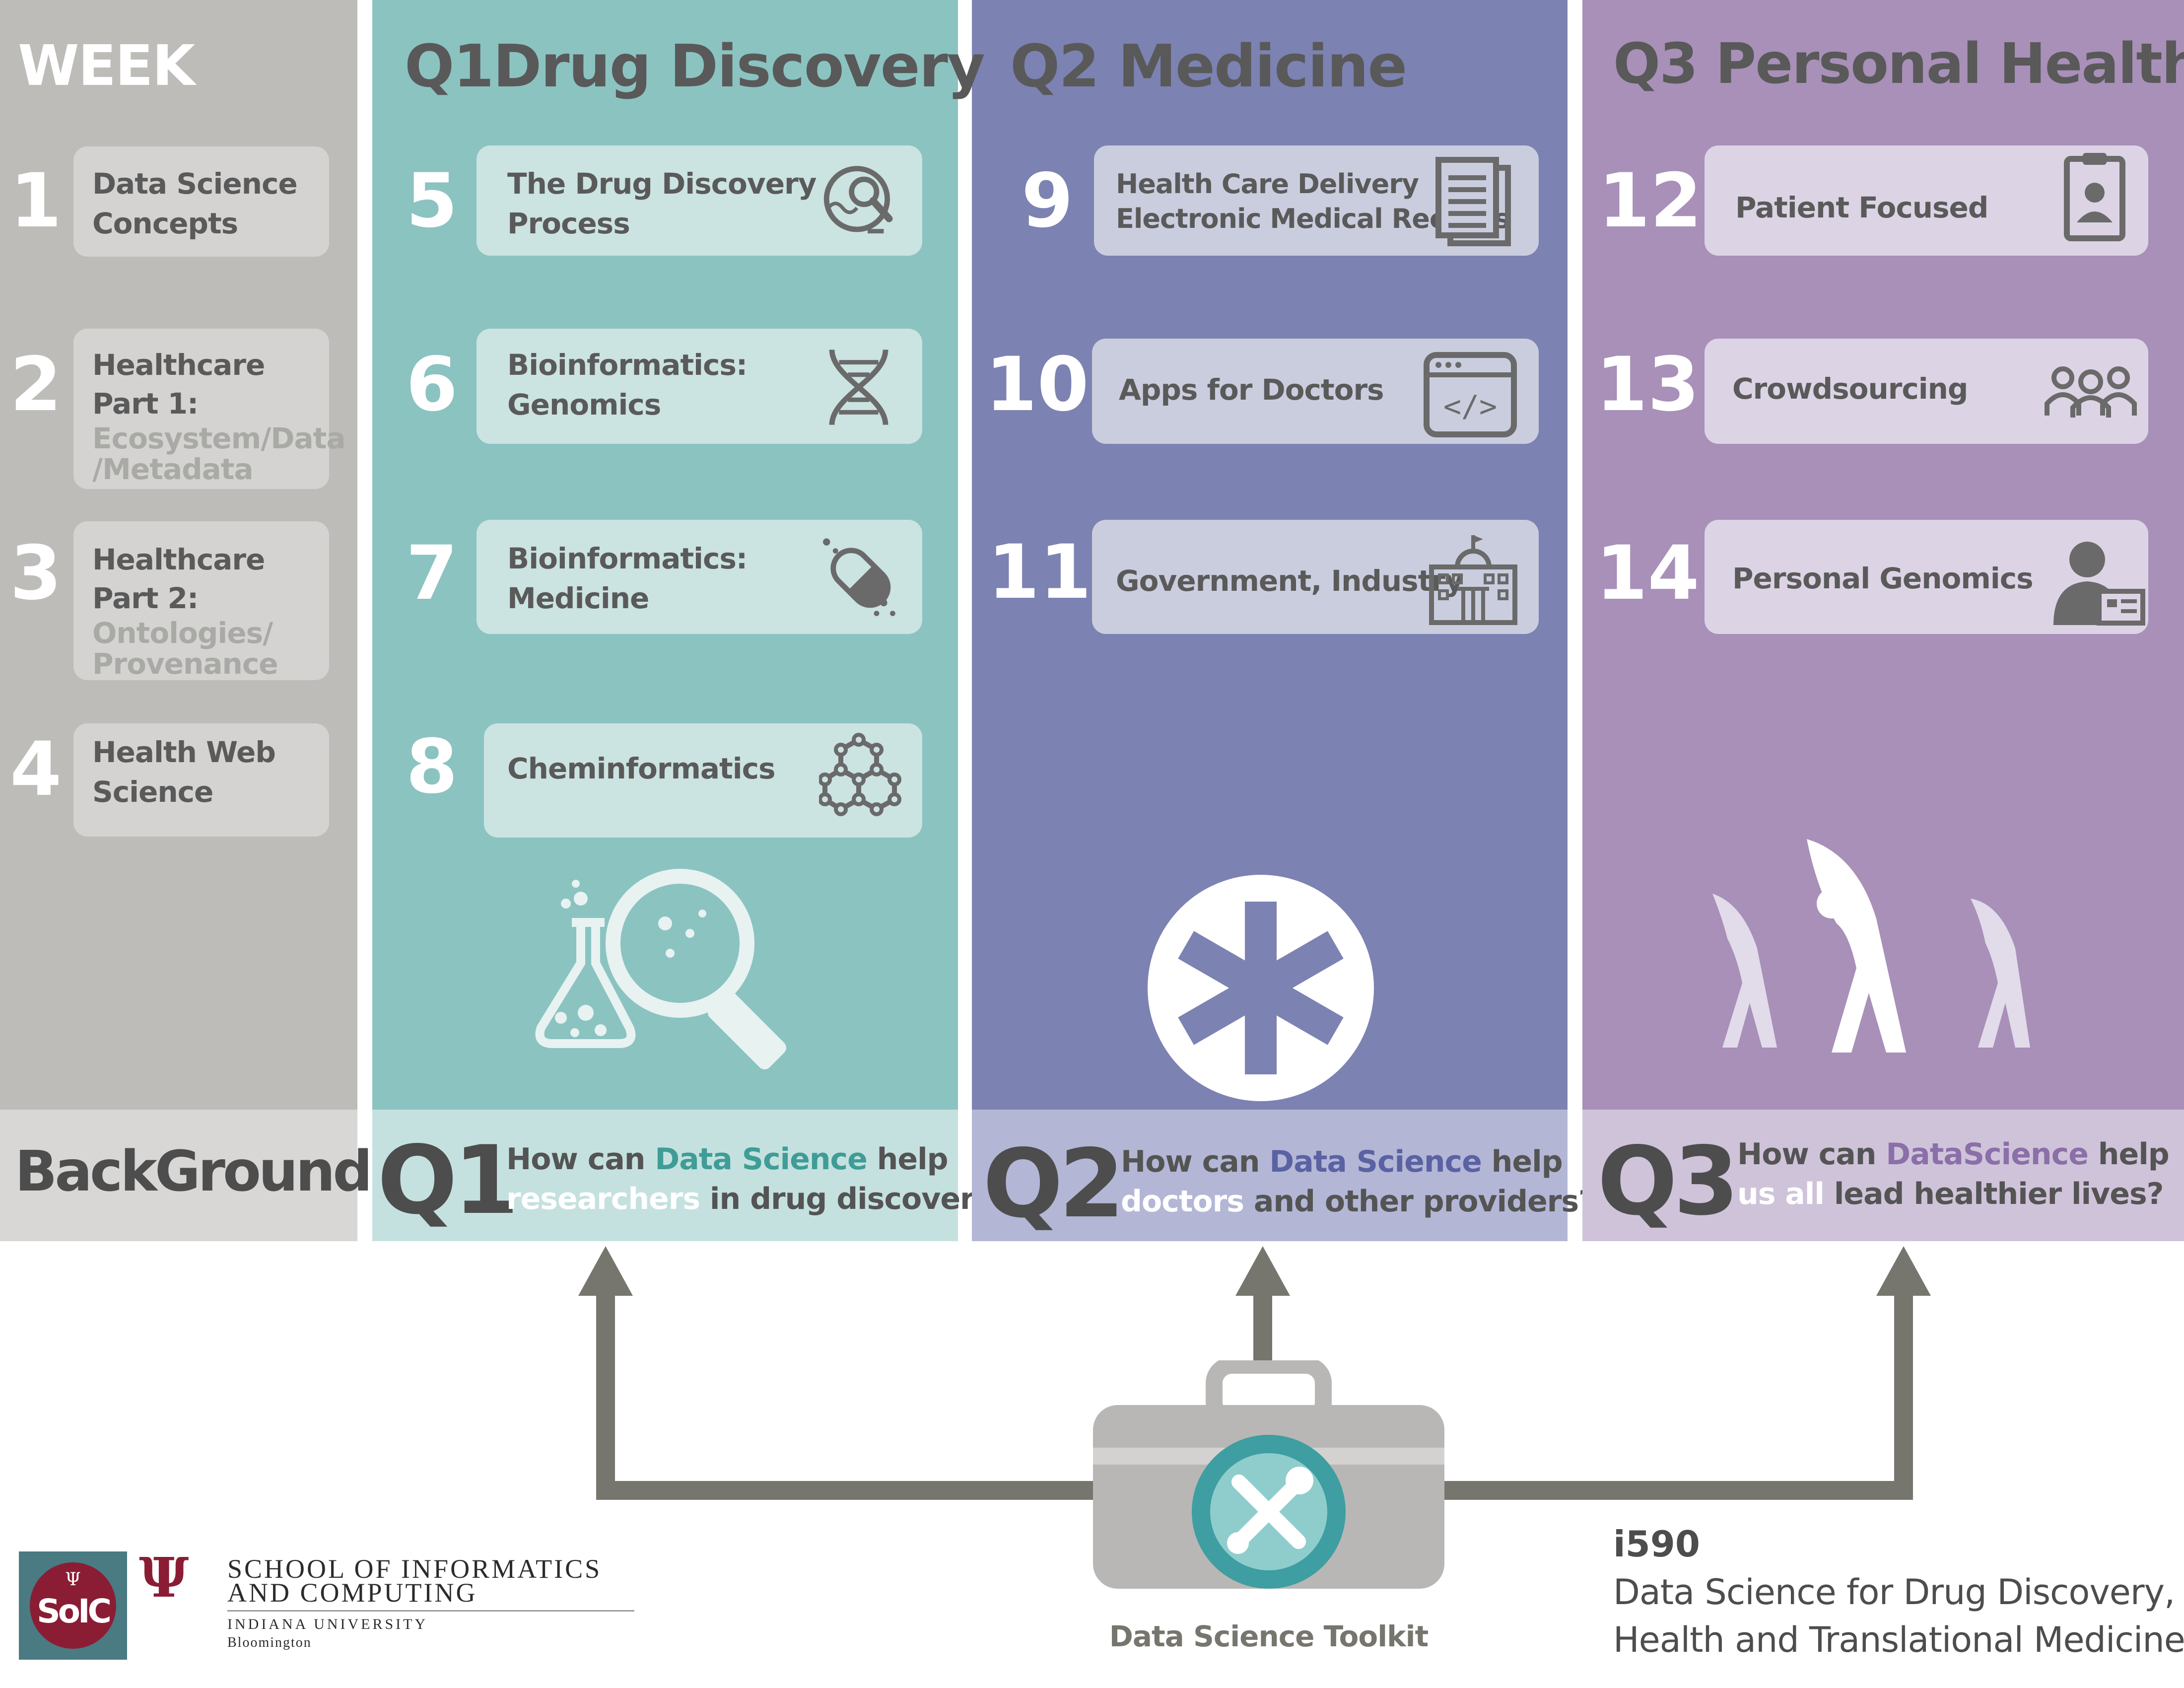 This screenshot has width=2184, height=1688. Describe the element at coordinates (1668, 1181) in the screenshot. I see `q3-question-label: Q3` at that location.